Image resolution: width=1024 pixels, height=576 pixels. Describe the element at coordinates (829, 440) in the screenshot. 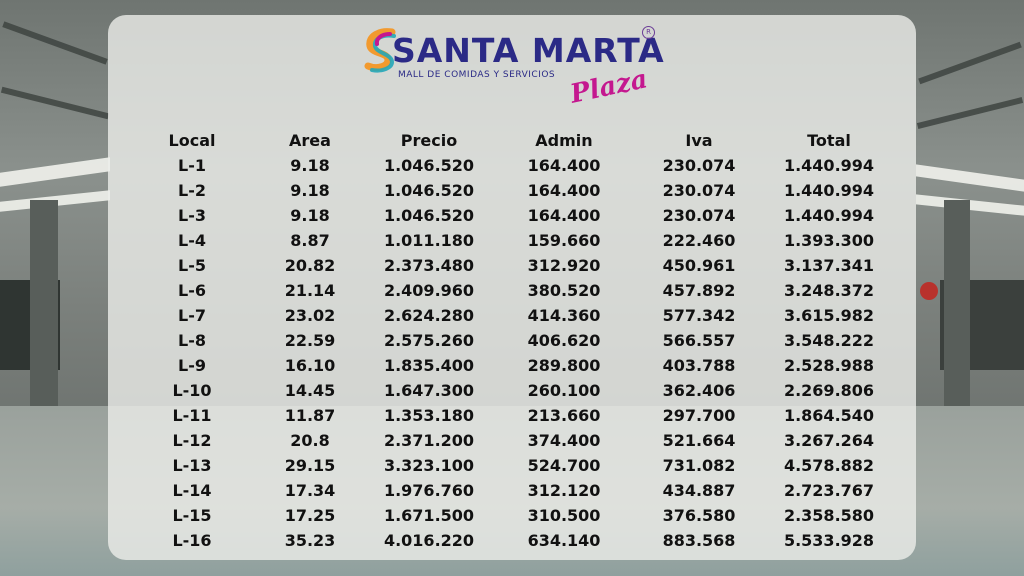

I see `cell-total: 3.267.264` at that location.